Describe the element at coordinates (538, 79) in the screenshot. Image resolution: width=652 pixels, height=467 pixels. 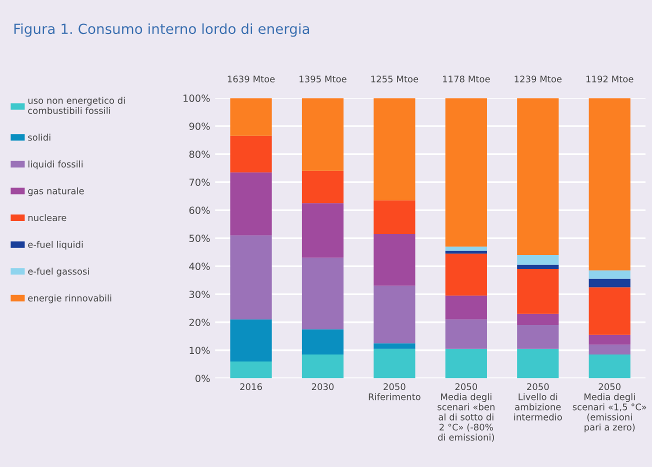
I see `annotation: 1239 Mtoe` at that location.